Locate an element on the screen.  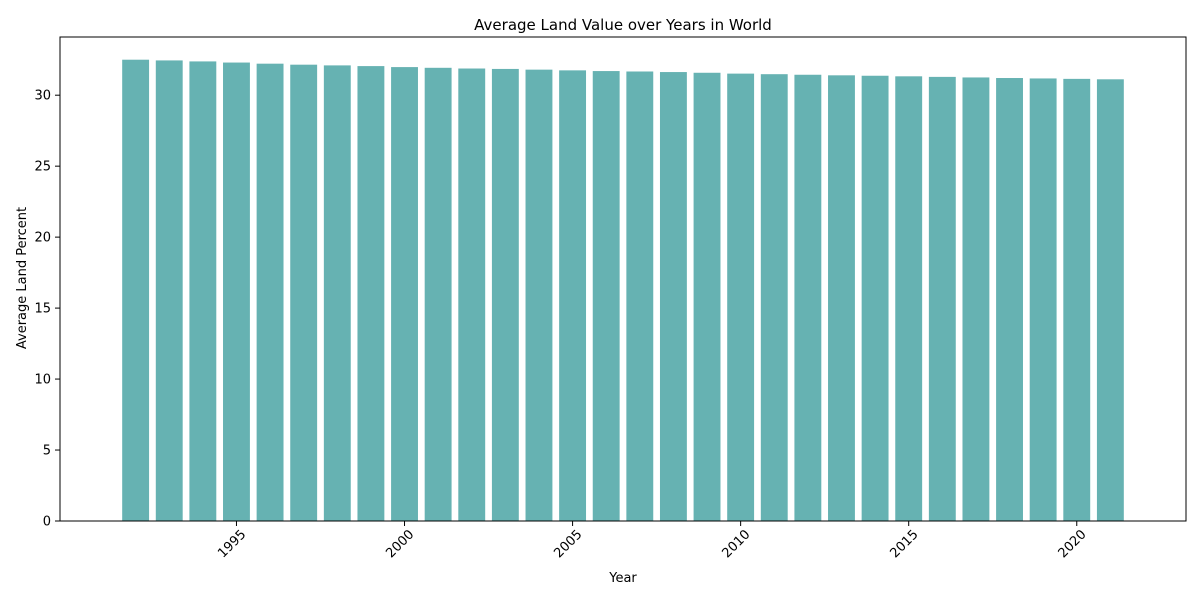
x-tick-label: 2005 is located at coordinates (568, 544).